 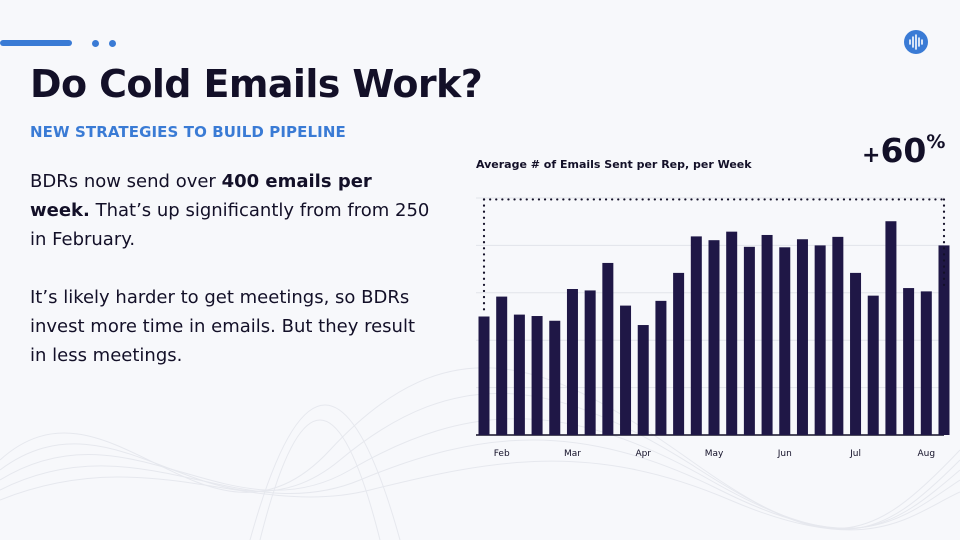 I want to click on chart-annotation: +60%, so click(x=903, y=150).